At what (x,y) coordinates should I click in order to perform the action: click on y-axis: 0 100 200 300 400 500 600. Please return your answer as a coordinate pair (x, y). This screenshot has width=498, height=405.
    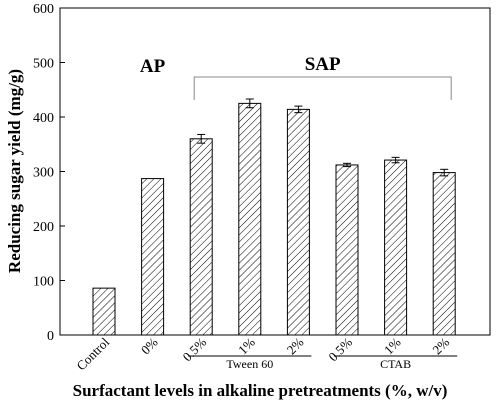
    Looking at the image, I should click on (49, 173).